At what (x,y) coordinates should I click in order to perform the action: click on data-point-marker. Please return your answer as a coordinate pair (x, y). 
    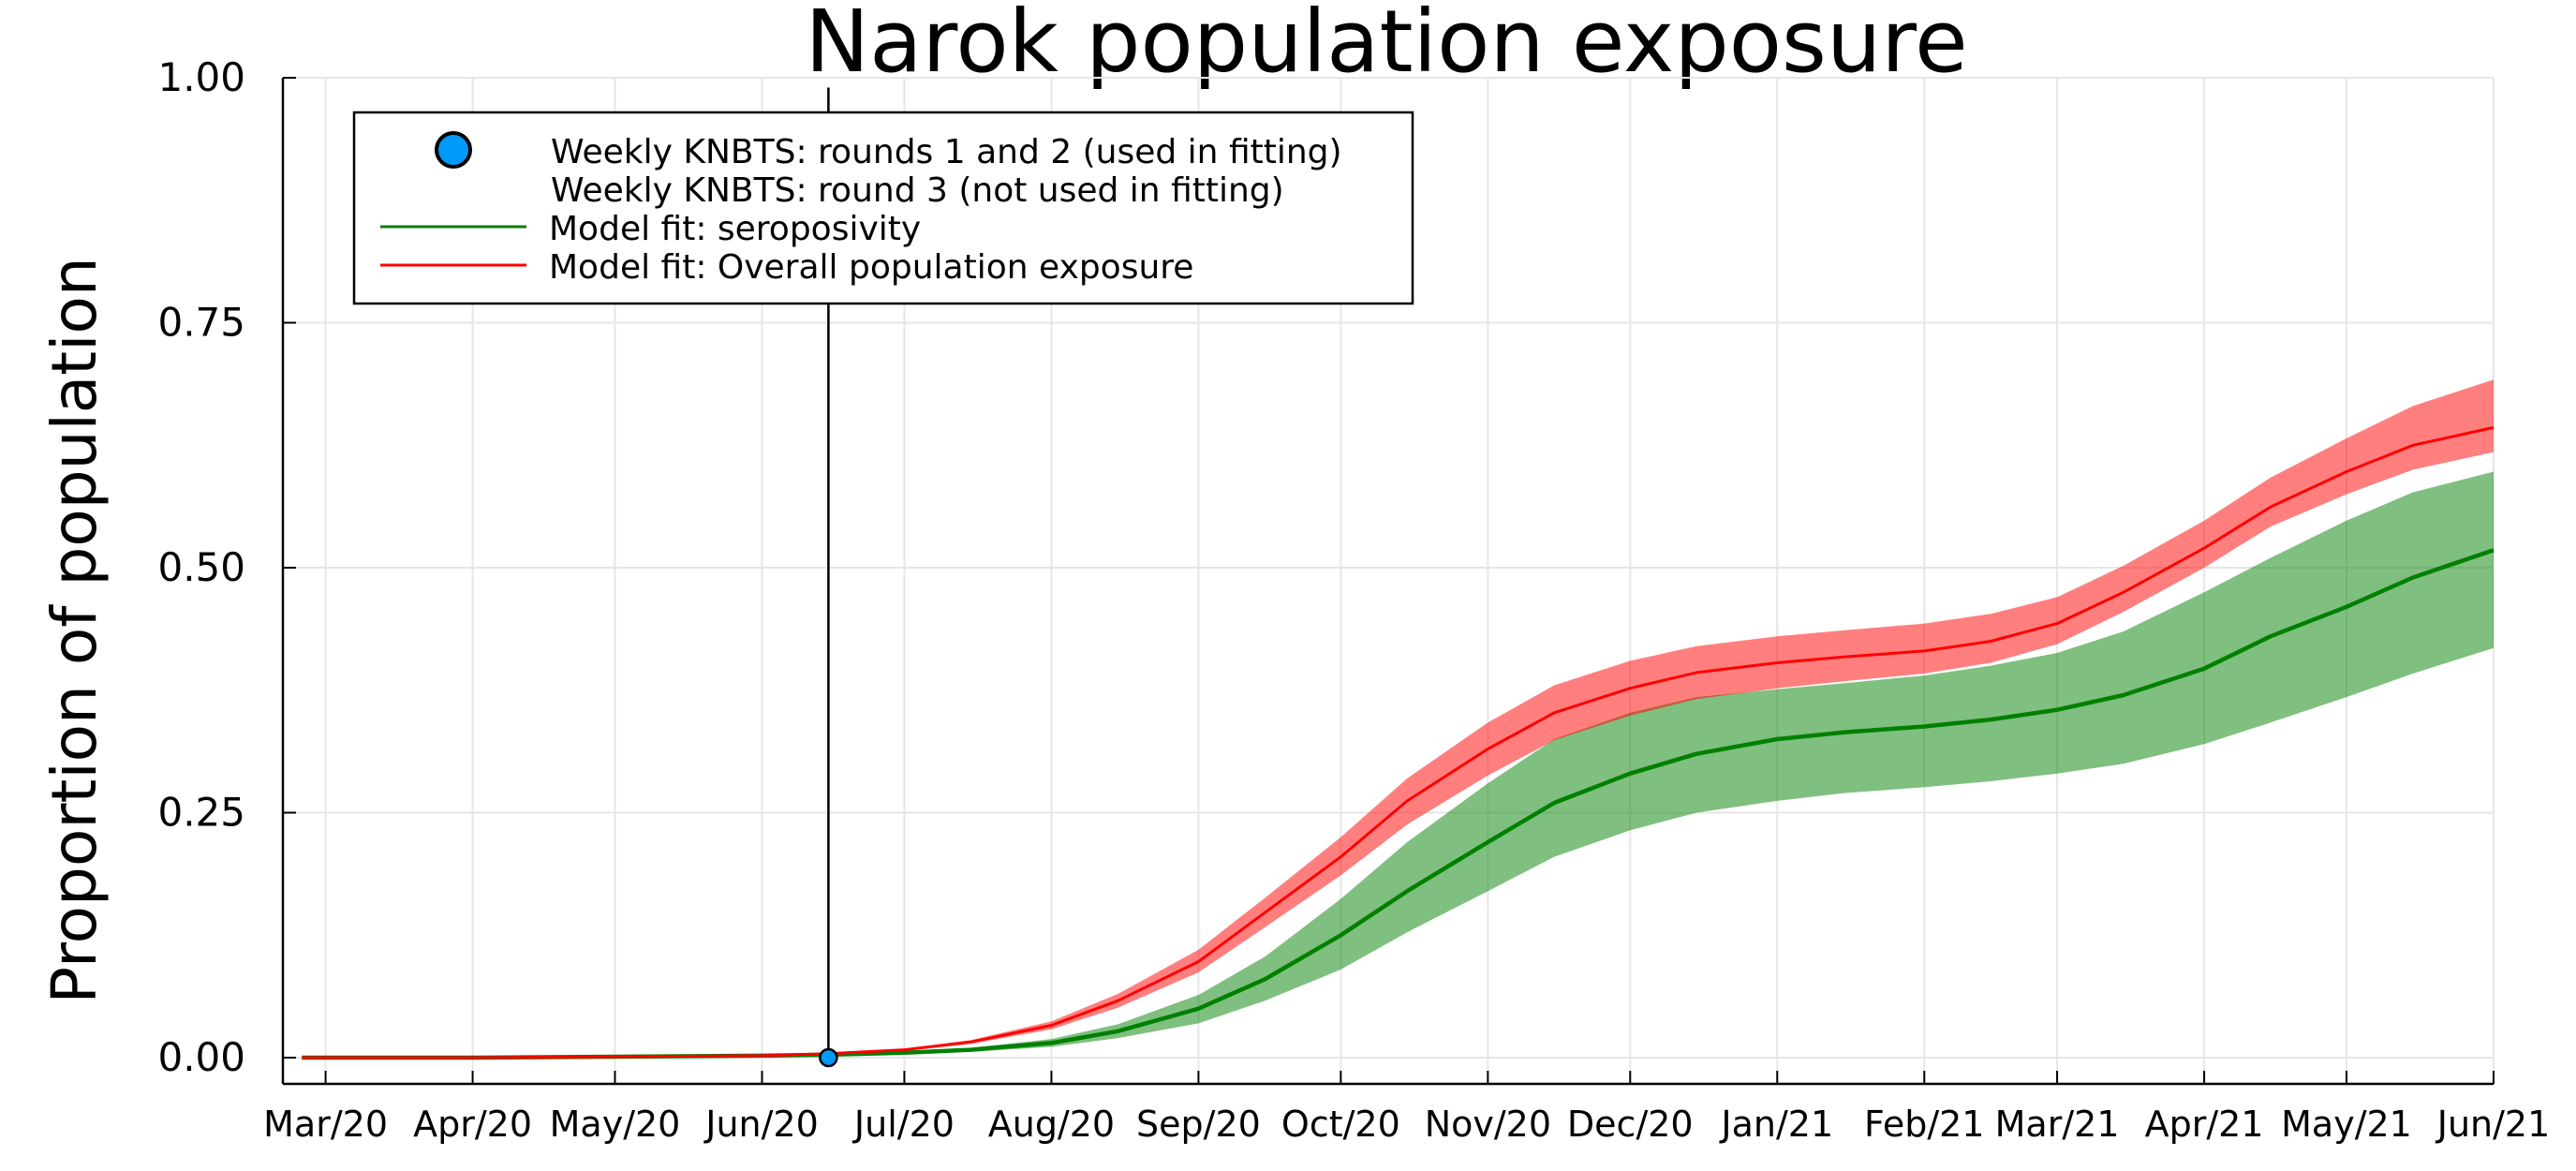
    Looking at the image, I should click on (829, 1057).